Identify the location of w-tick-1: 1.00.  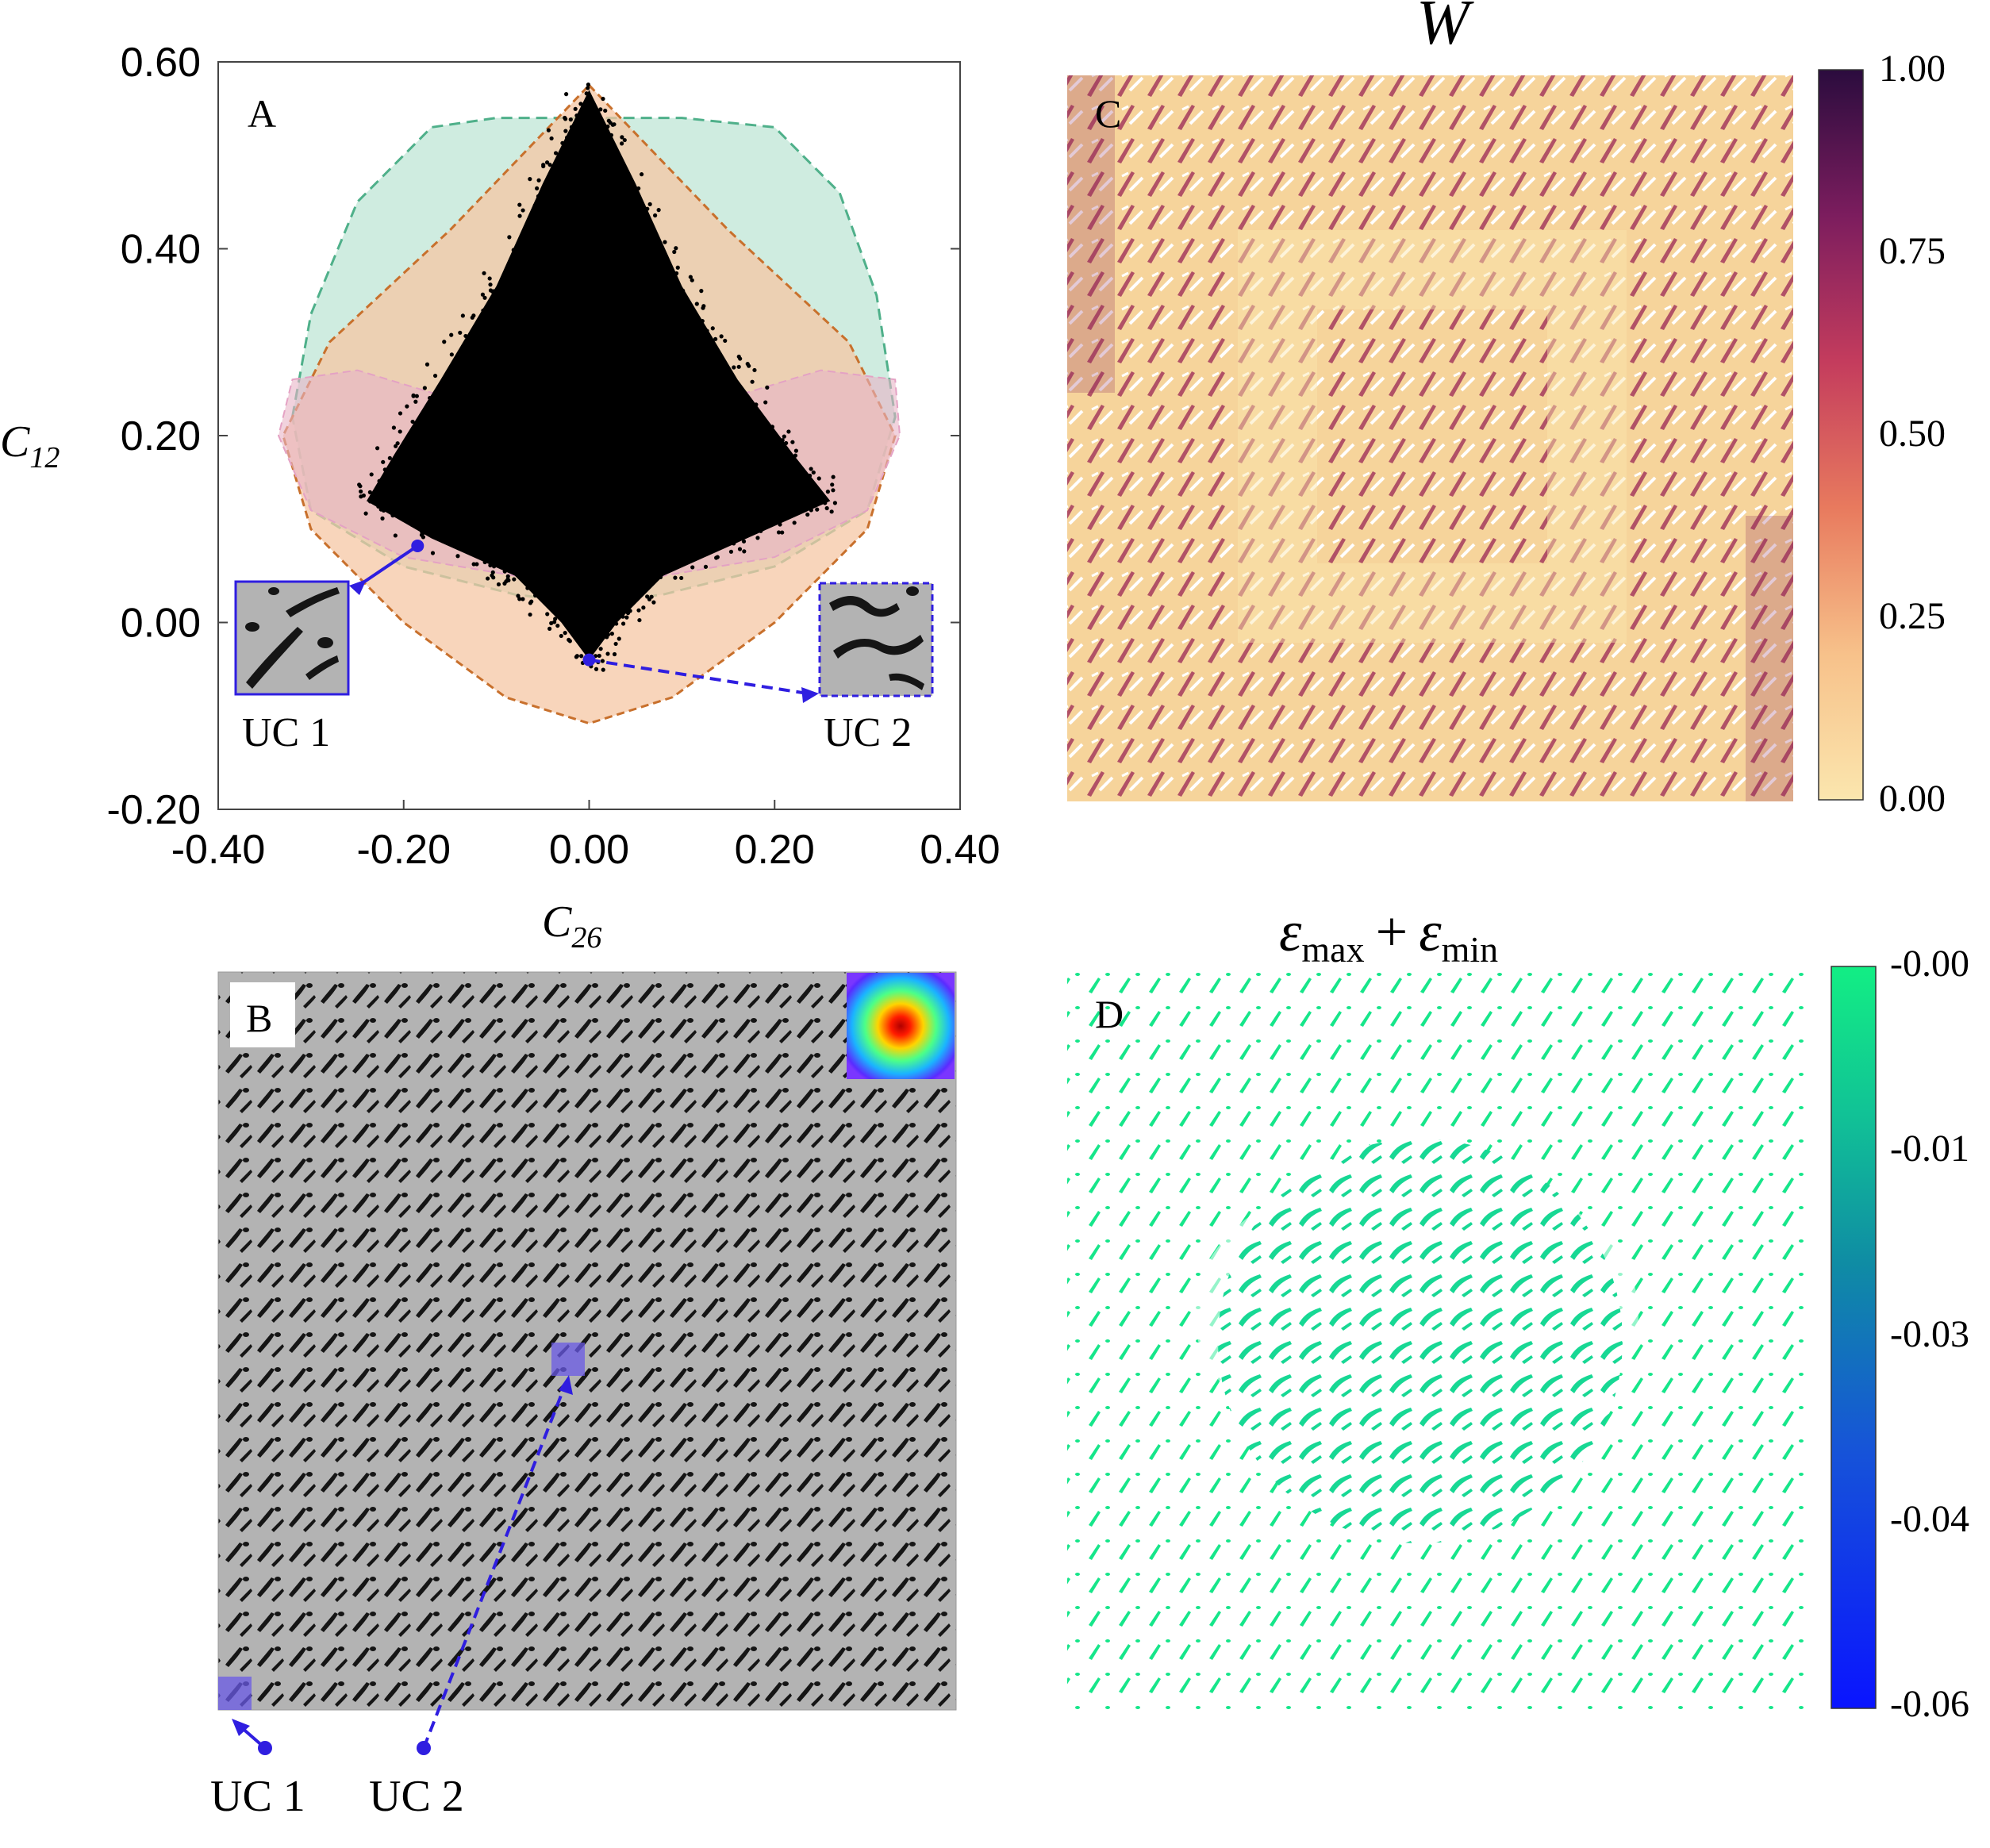
(1912, 69).